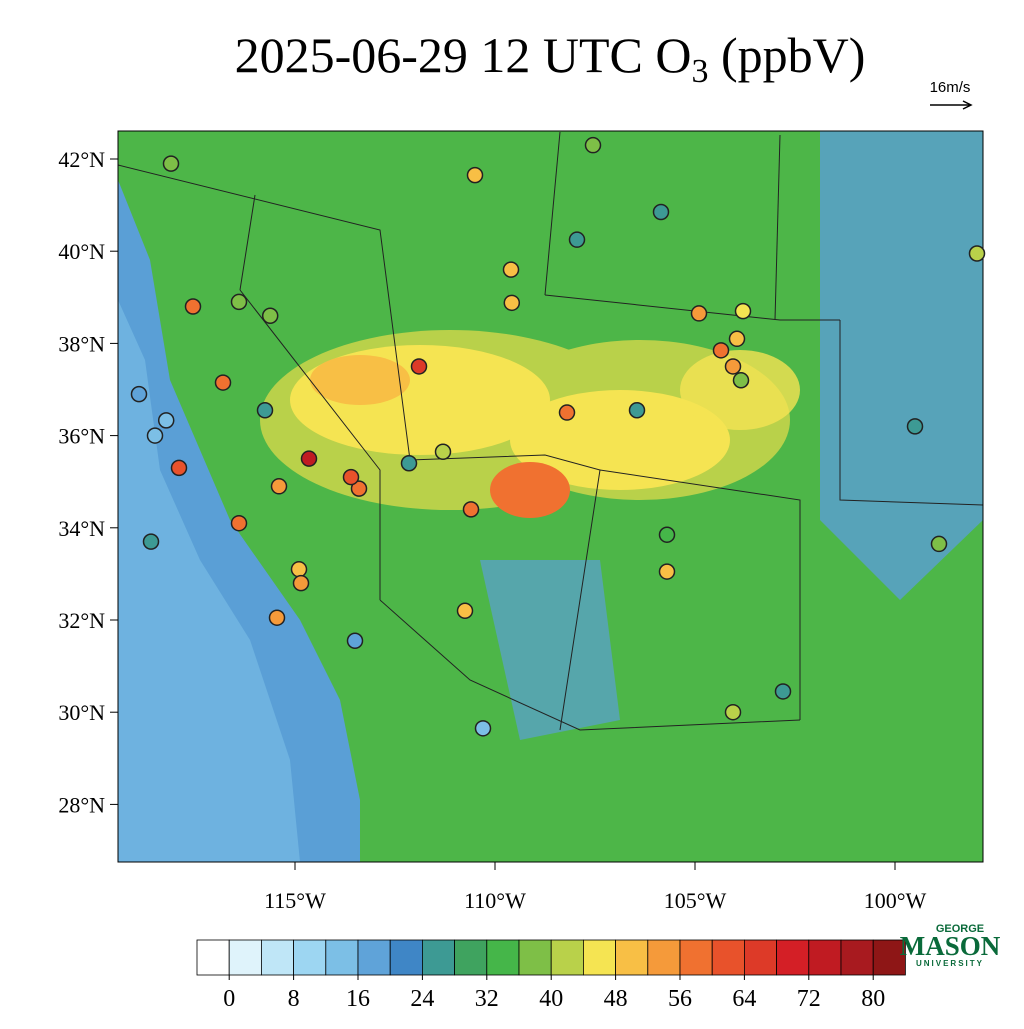 Image resolution: width=1024 pixels, height=1029 pixels. Describe the element at coordinates (81, 804) in the screenshot. I see `lat-label: 28°N` at that location.